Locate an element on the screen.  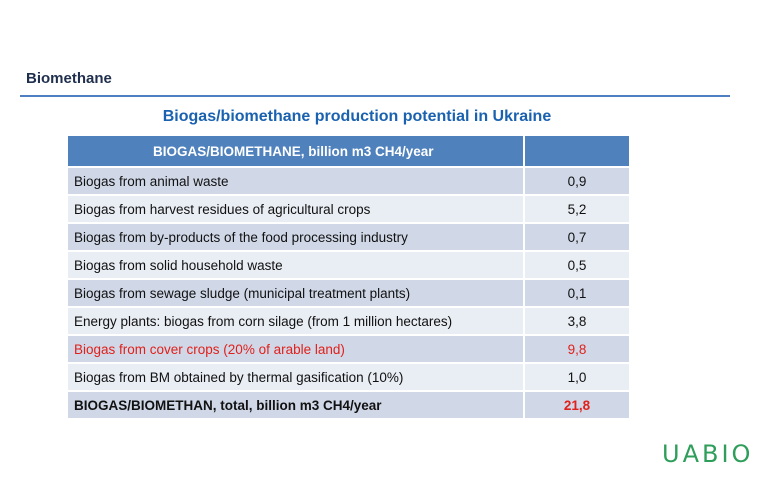
header-divider is located at coordinates (375, 96).